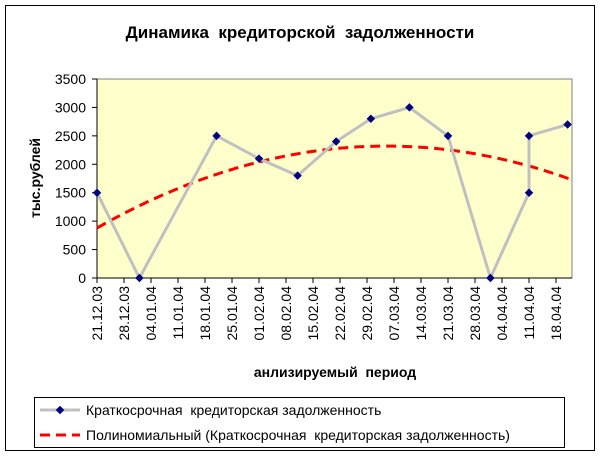  I want to click on y-tick-label: 1000, so click(70, 221).